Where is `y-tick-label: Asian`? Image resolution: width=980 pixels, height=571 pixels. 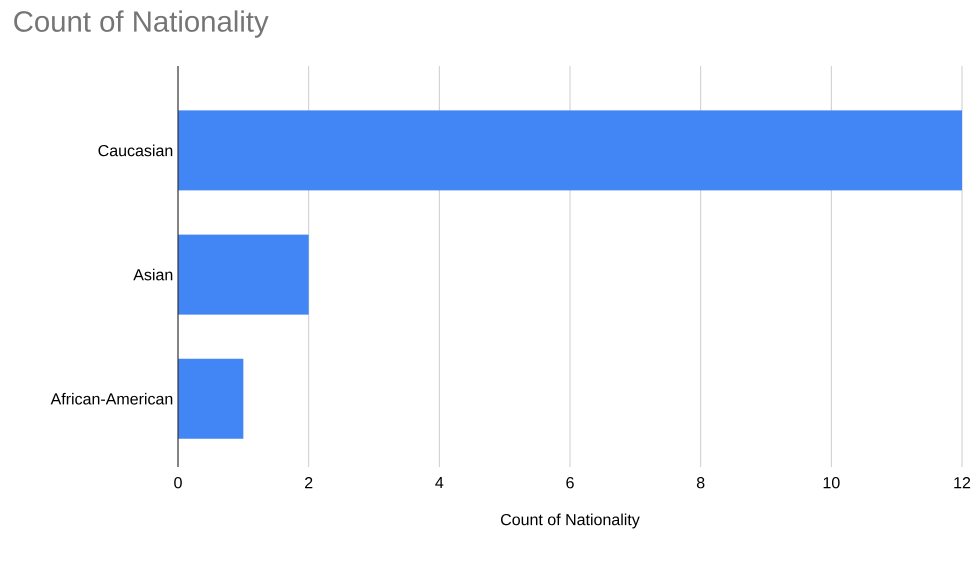 y-tick-label: Asian is located at coordinates (152, 274).